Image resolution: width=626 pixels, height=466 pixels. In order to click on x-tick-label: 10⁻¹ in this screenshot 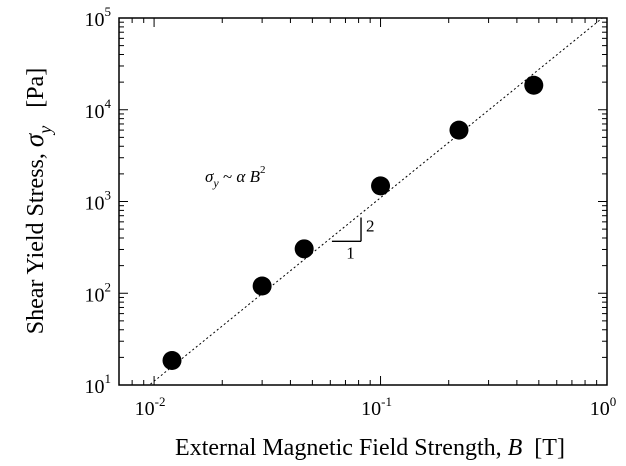, I will do `click(376, 407)`.